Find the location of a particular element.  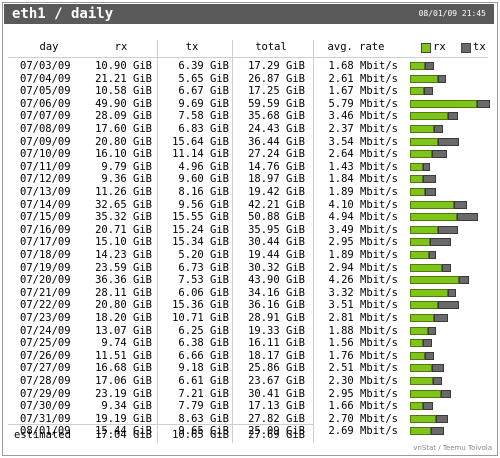

column-header-day: day is located at coordinates (49, 47).